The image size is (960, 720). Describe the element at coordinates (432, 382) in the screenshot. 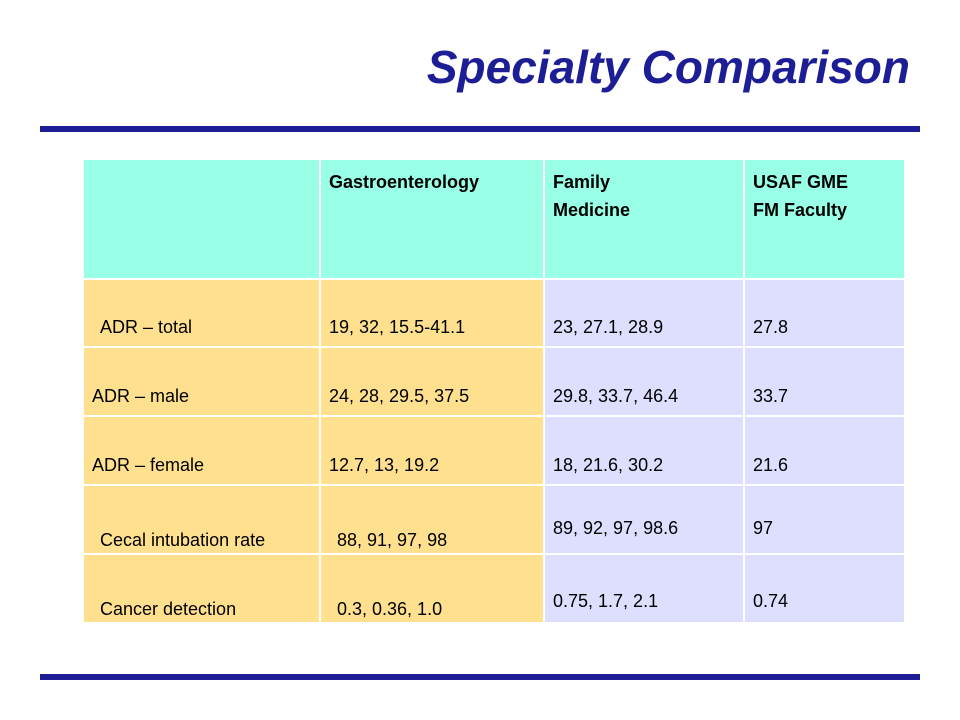

I see `gastroenterology-cell: 24, 28, 29.5, 37.5` at that location.